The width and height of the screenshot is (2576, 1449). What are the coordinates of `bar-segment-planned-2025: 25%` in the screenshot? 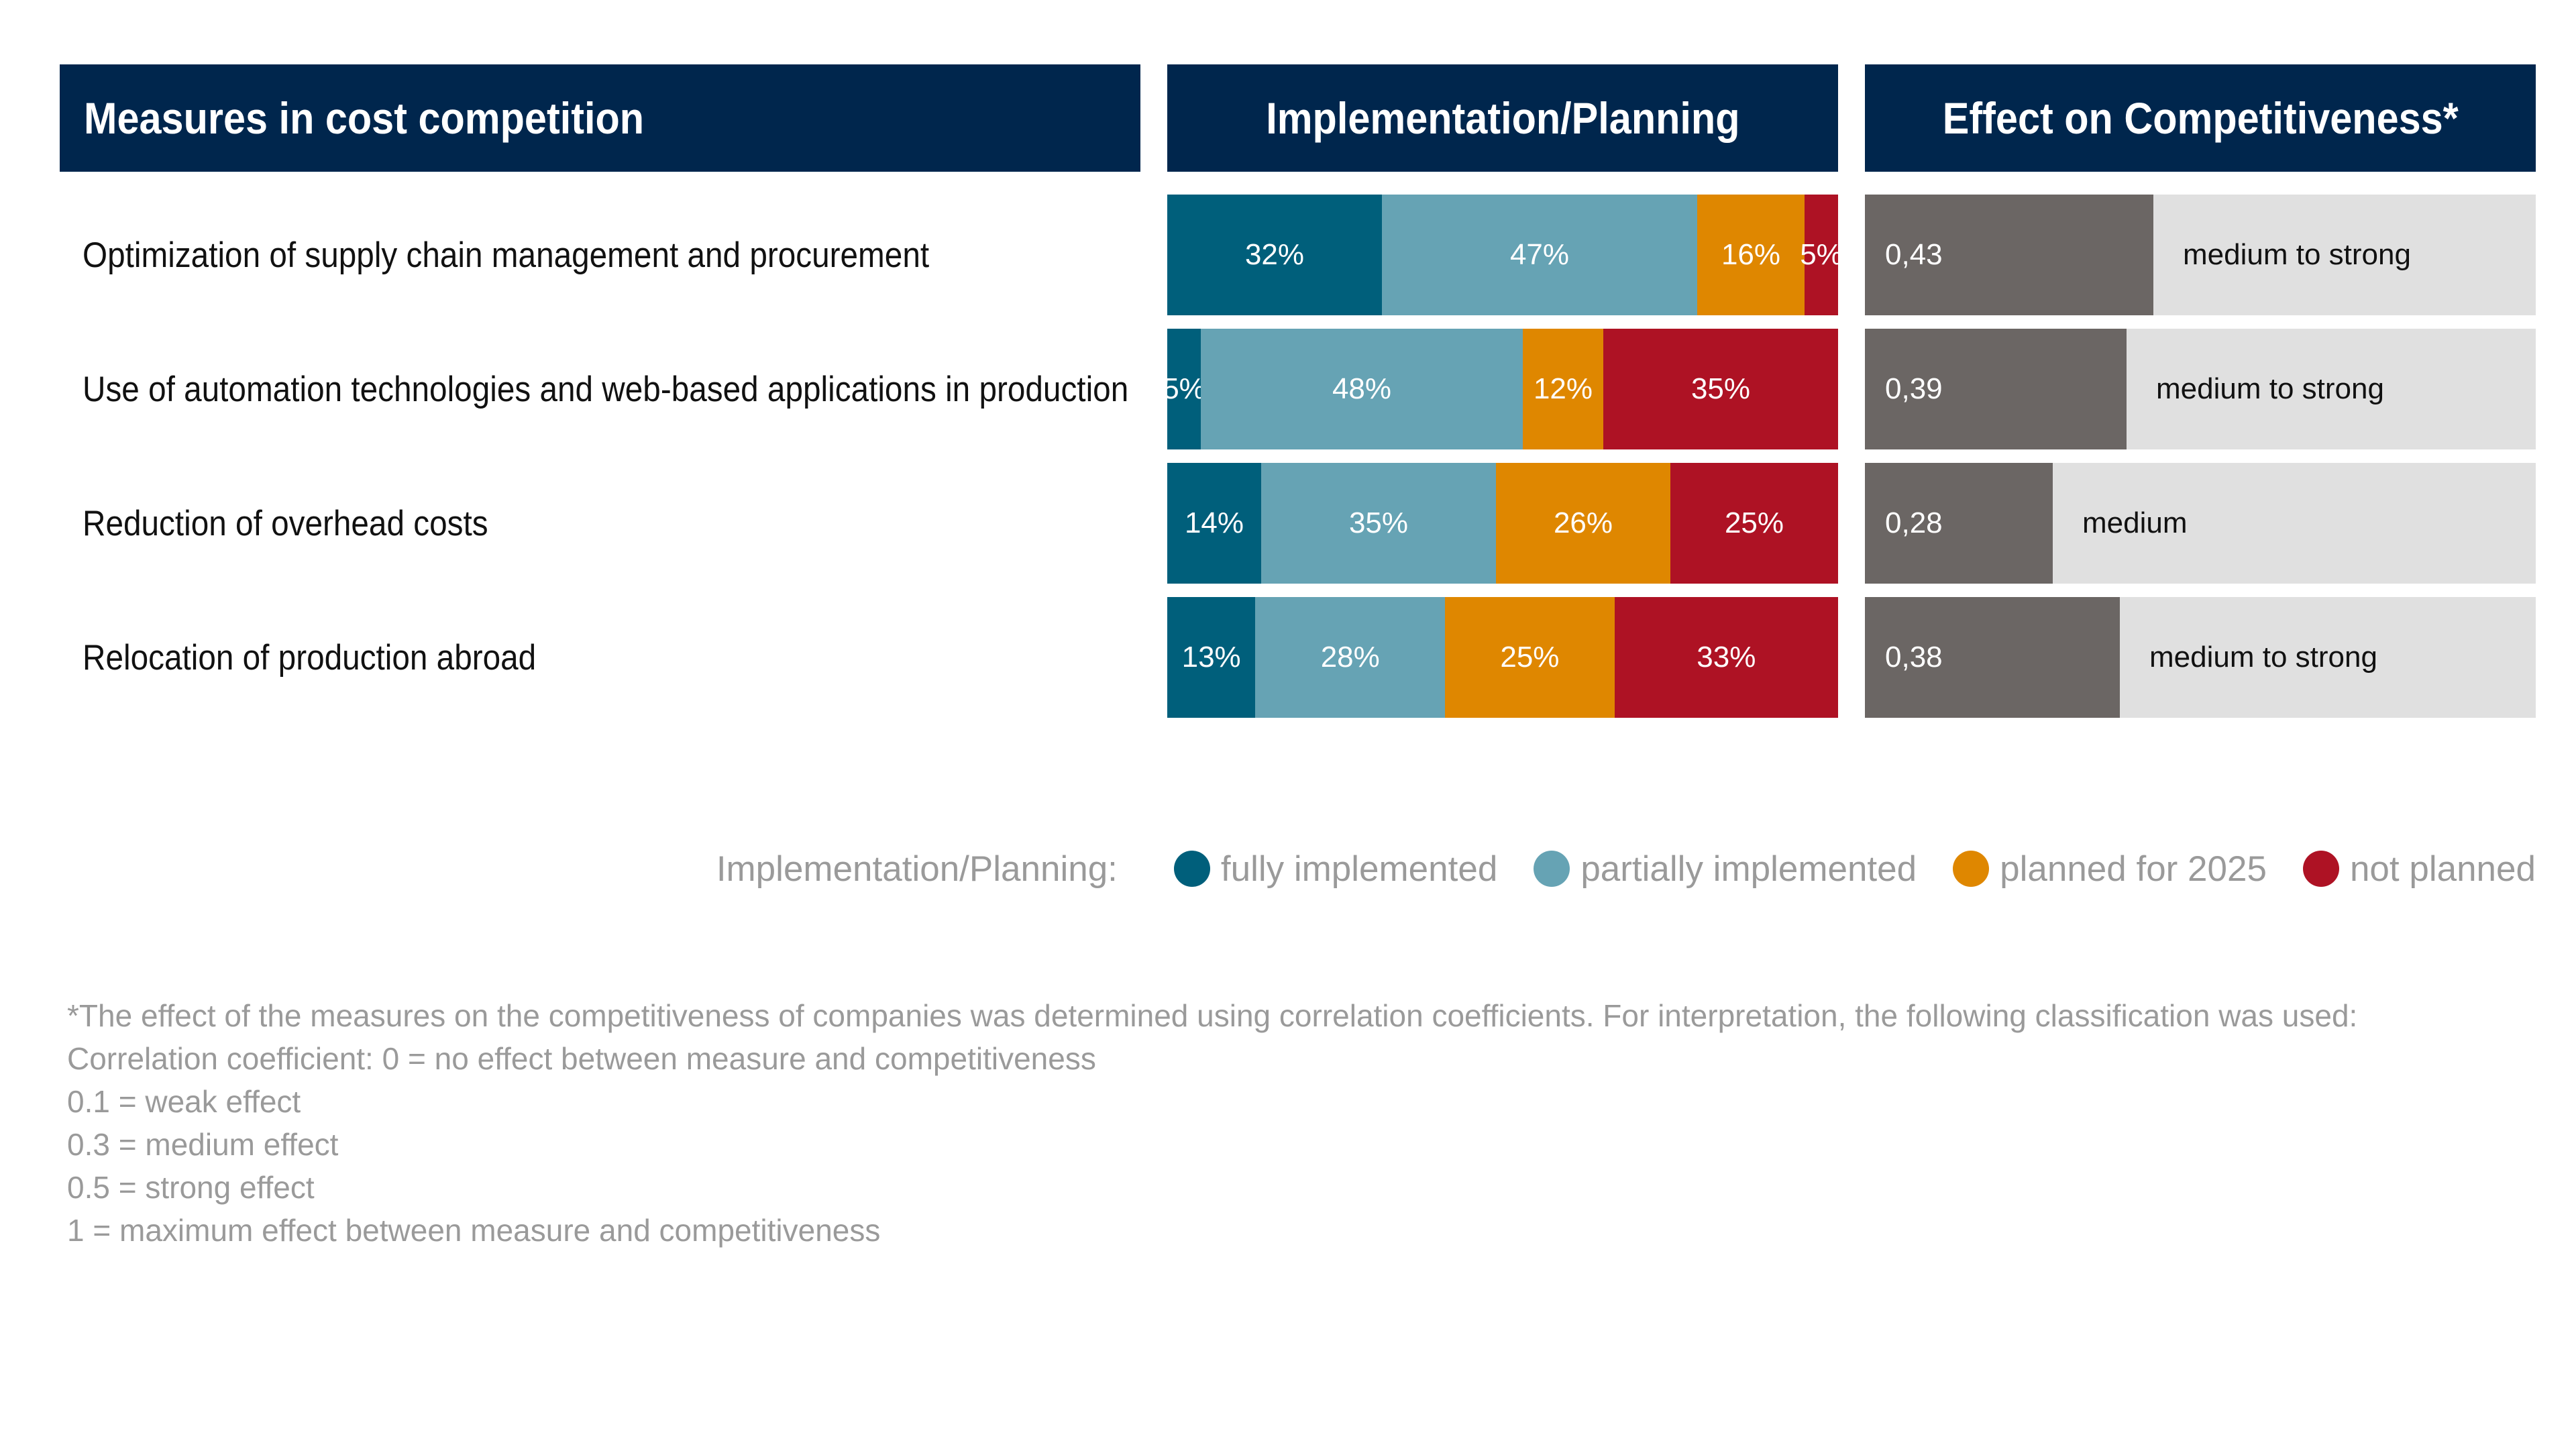 It's located at (1530, 657).